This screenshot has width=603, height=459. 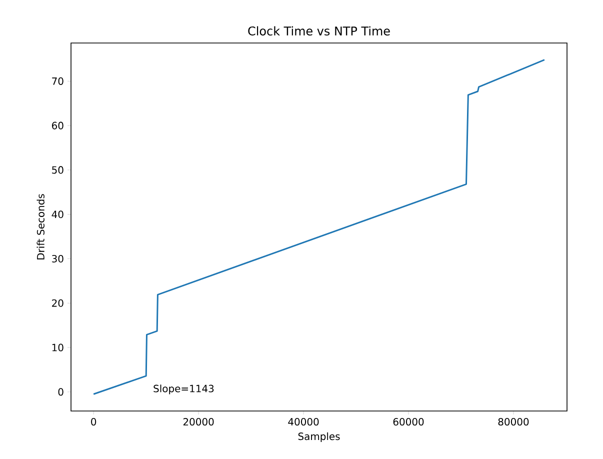 I want to click on y-tick-label: 0, so click(x=61, y=392).